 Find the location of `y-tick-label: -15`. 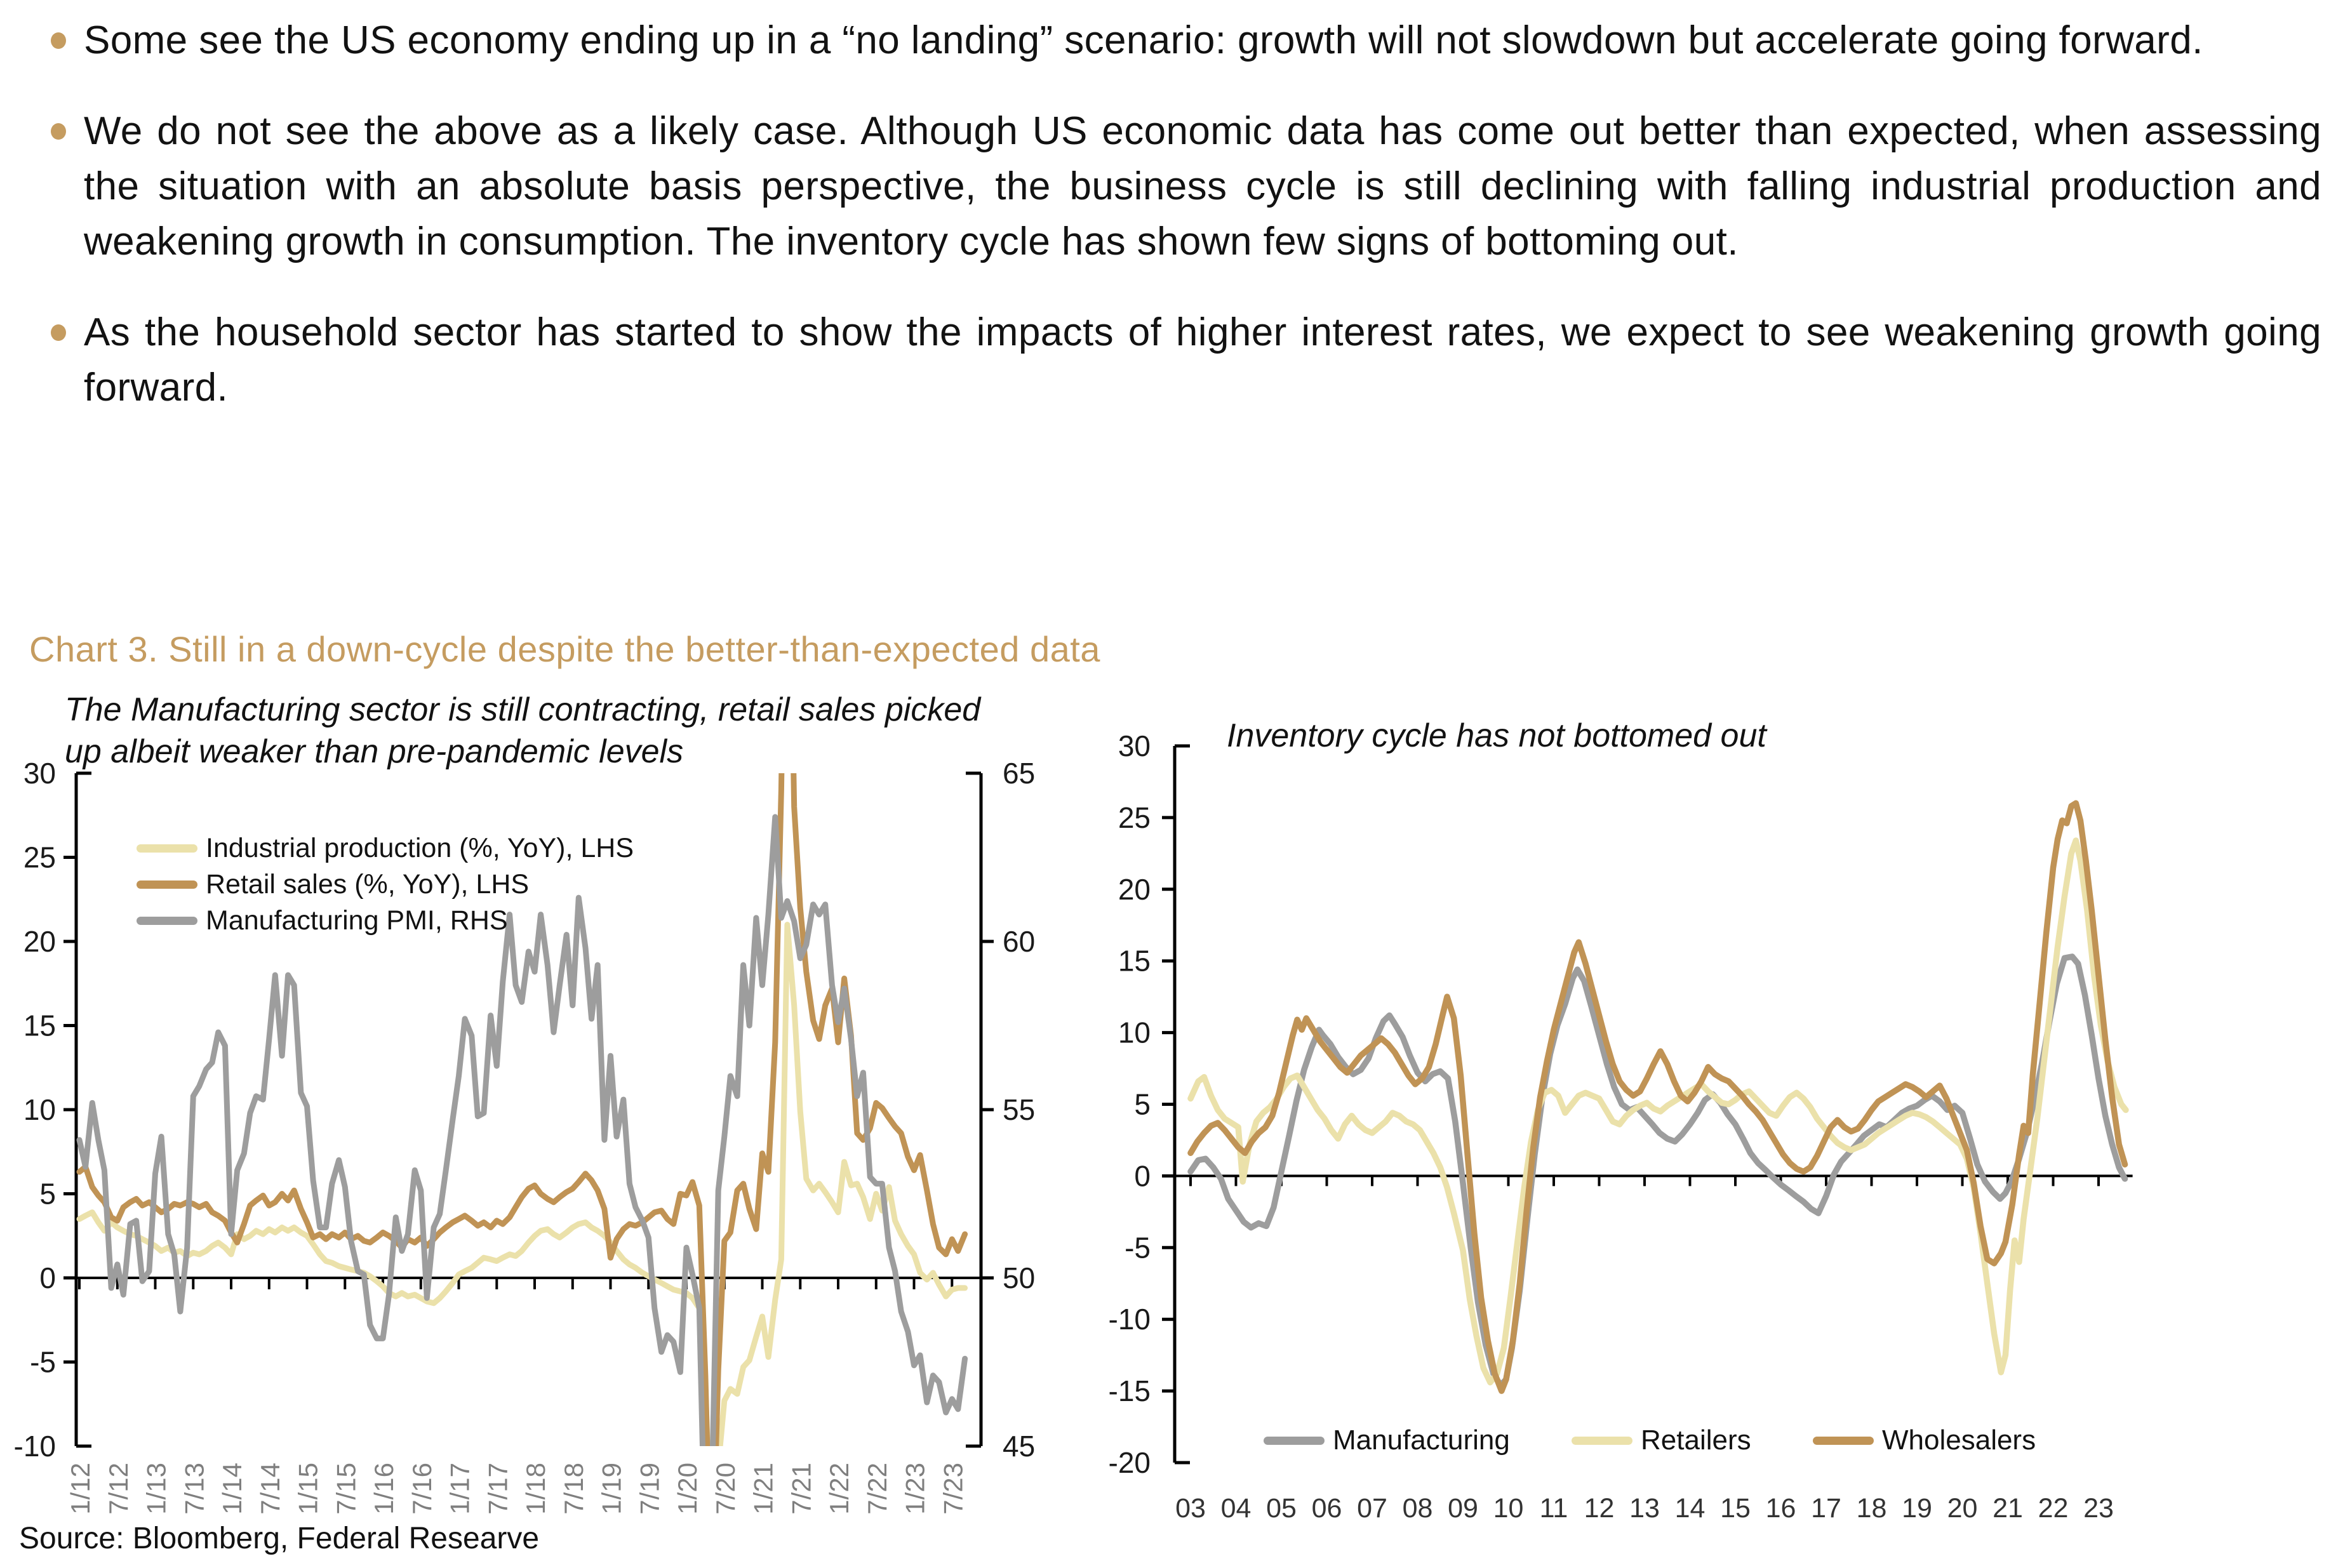

y-tick-label: -15 is located at coordinates (1130, 1390).